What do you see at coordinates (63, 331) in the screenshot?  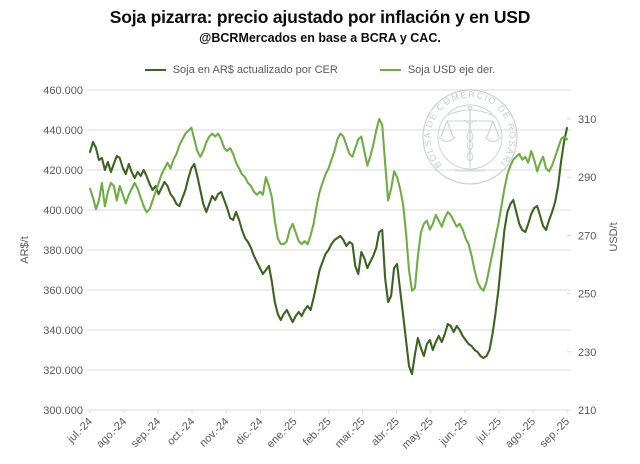 I see `left-axis-tick-label: 340.000` at bounding box center [63, 331].